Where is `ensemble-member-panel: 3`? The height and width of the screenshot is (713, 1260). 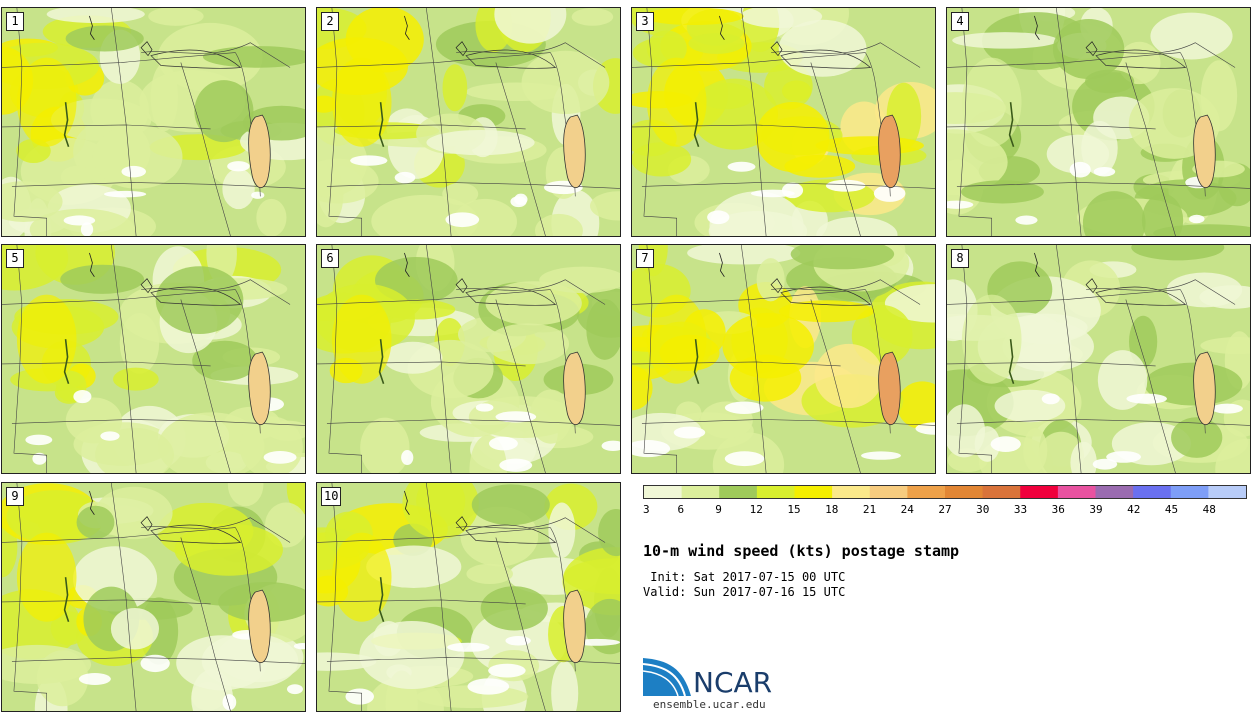
ensemble-member-panel: 3 is located at coordinates (783, 122).